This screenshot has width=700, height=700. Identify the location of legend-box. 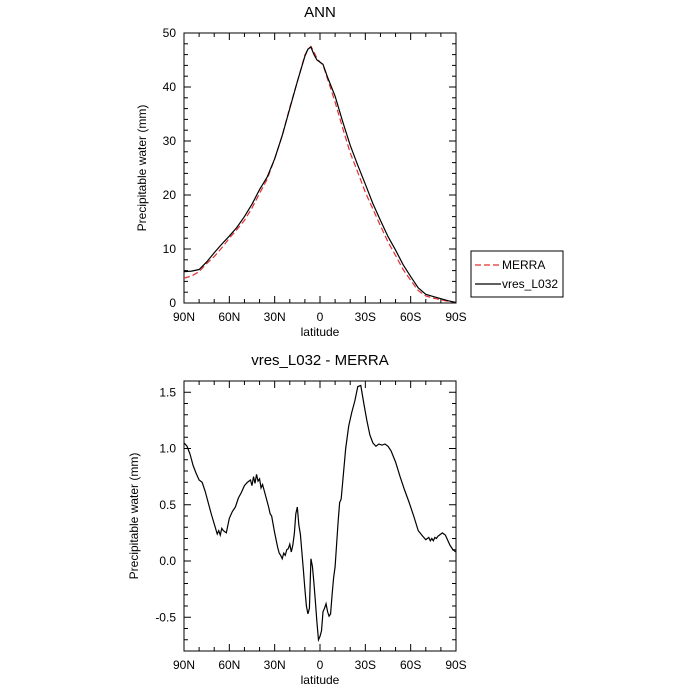
(517, 274).